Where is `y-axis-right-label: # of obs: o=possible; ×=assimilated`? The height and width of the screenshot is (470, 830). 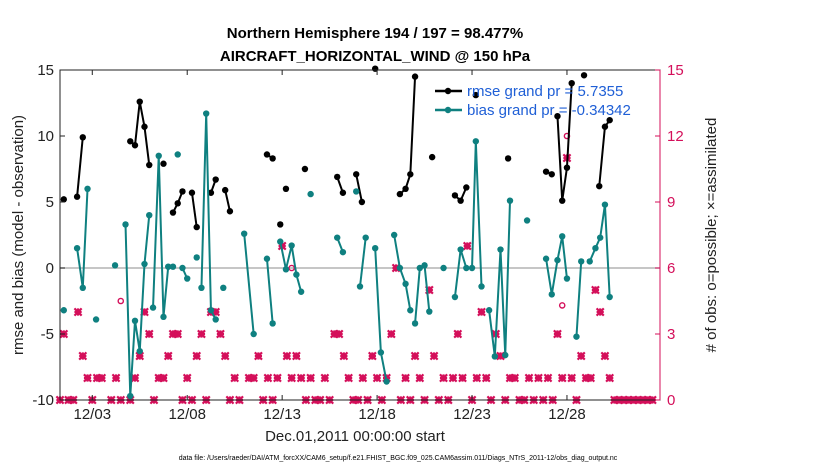 y-axis-right-label: # of obs: o=possible; ×=assimilated is located at coordinates (711, 235).